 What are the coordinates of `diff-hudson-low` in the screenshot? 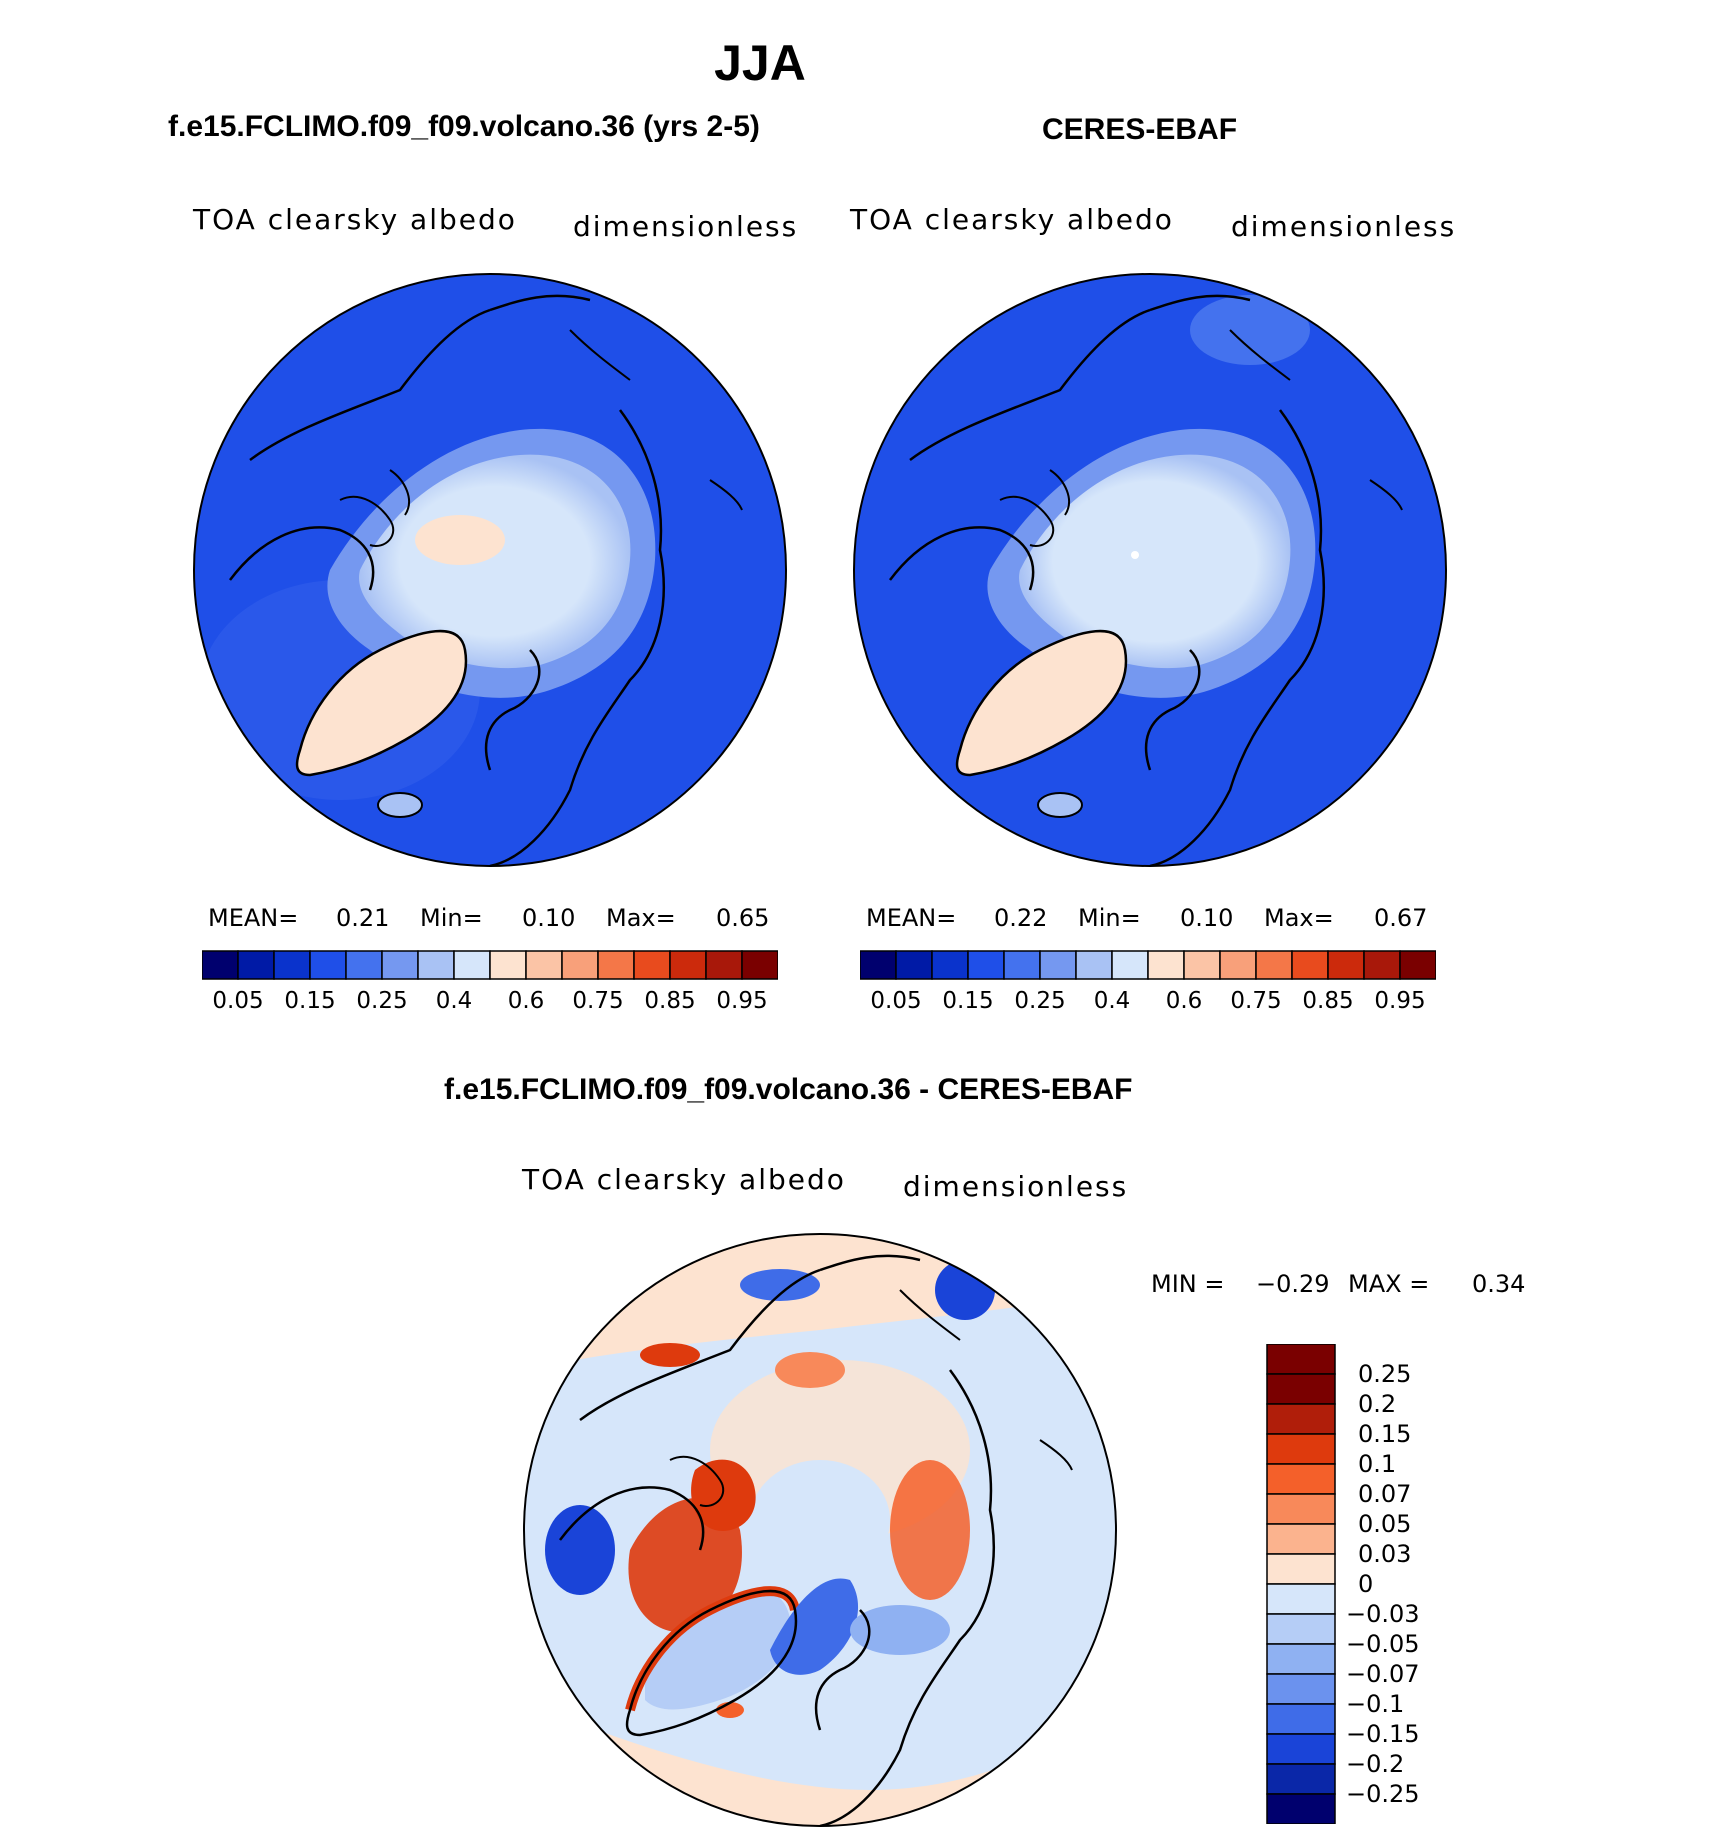 It's located at (580, 1550).